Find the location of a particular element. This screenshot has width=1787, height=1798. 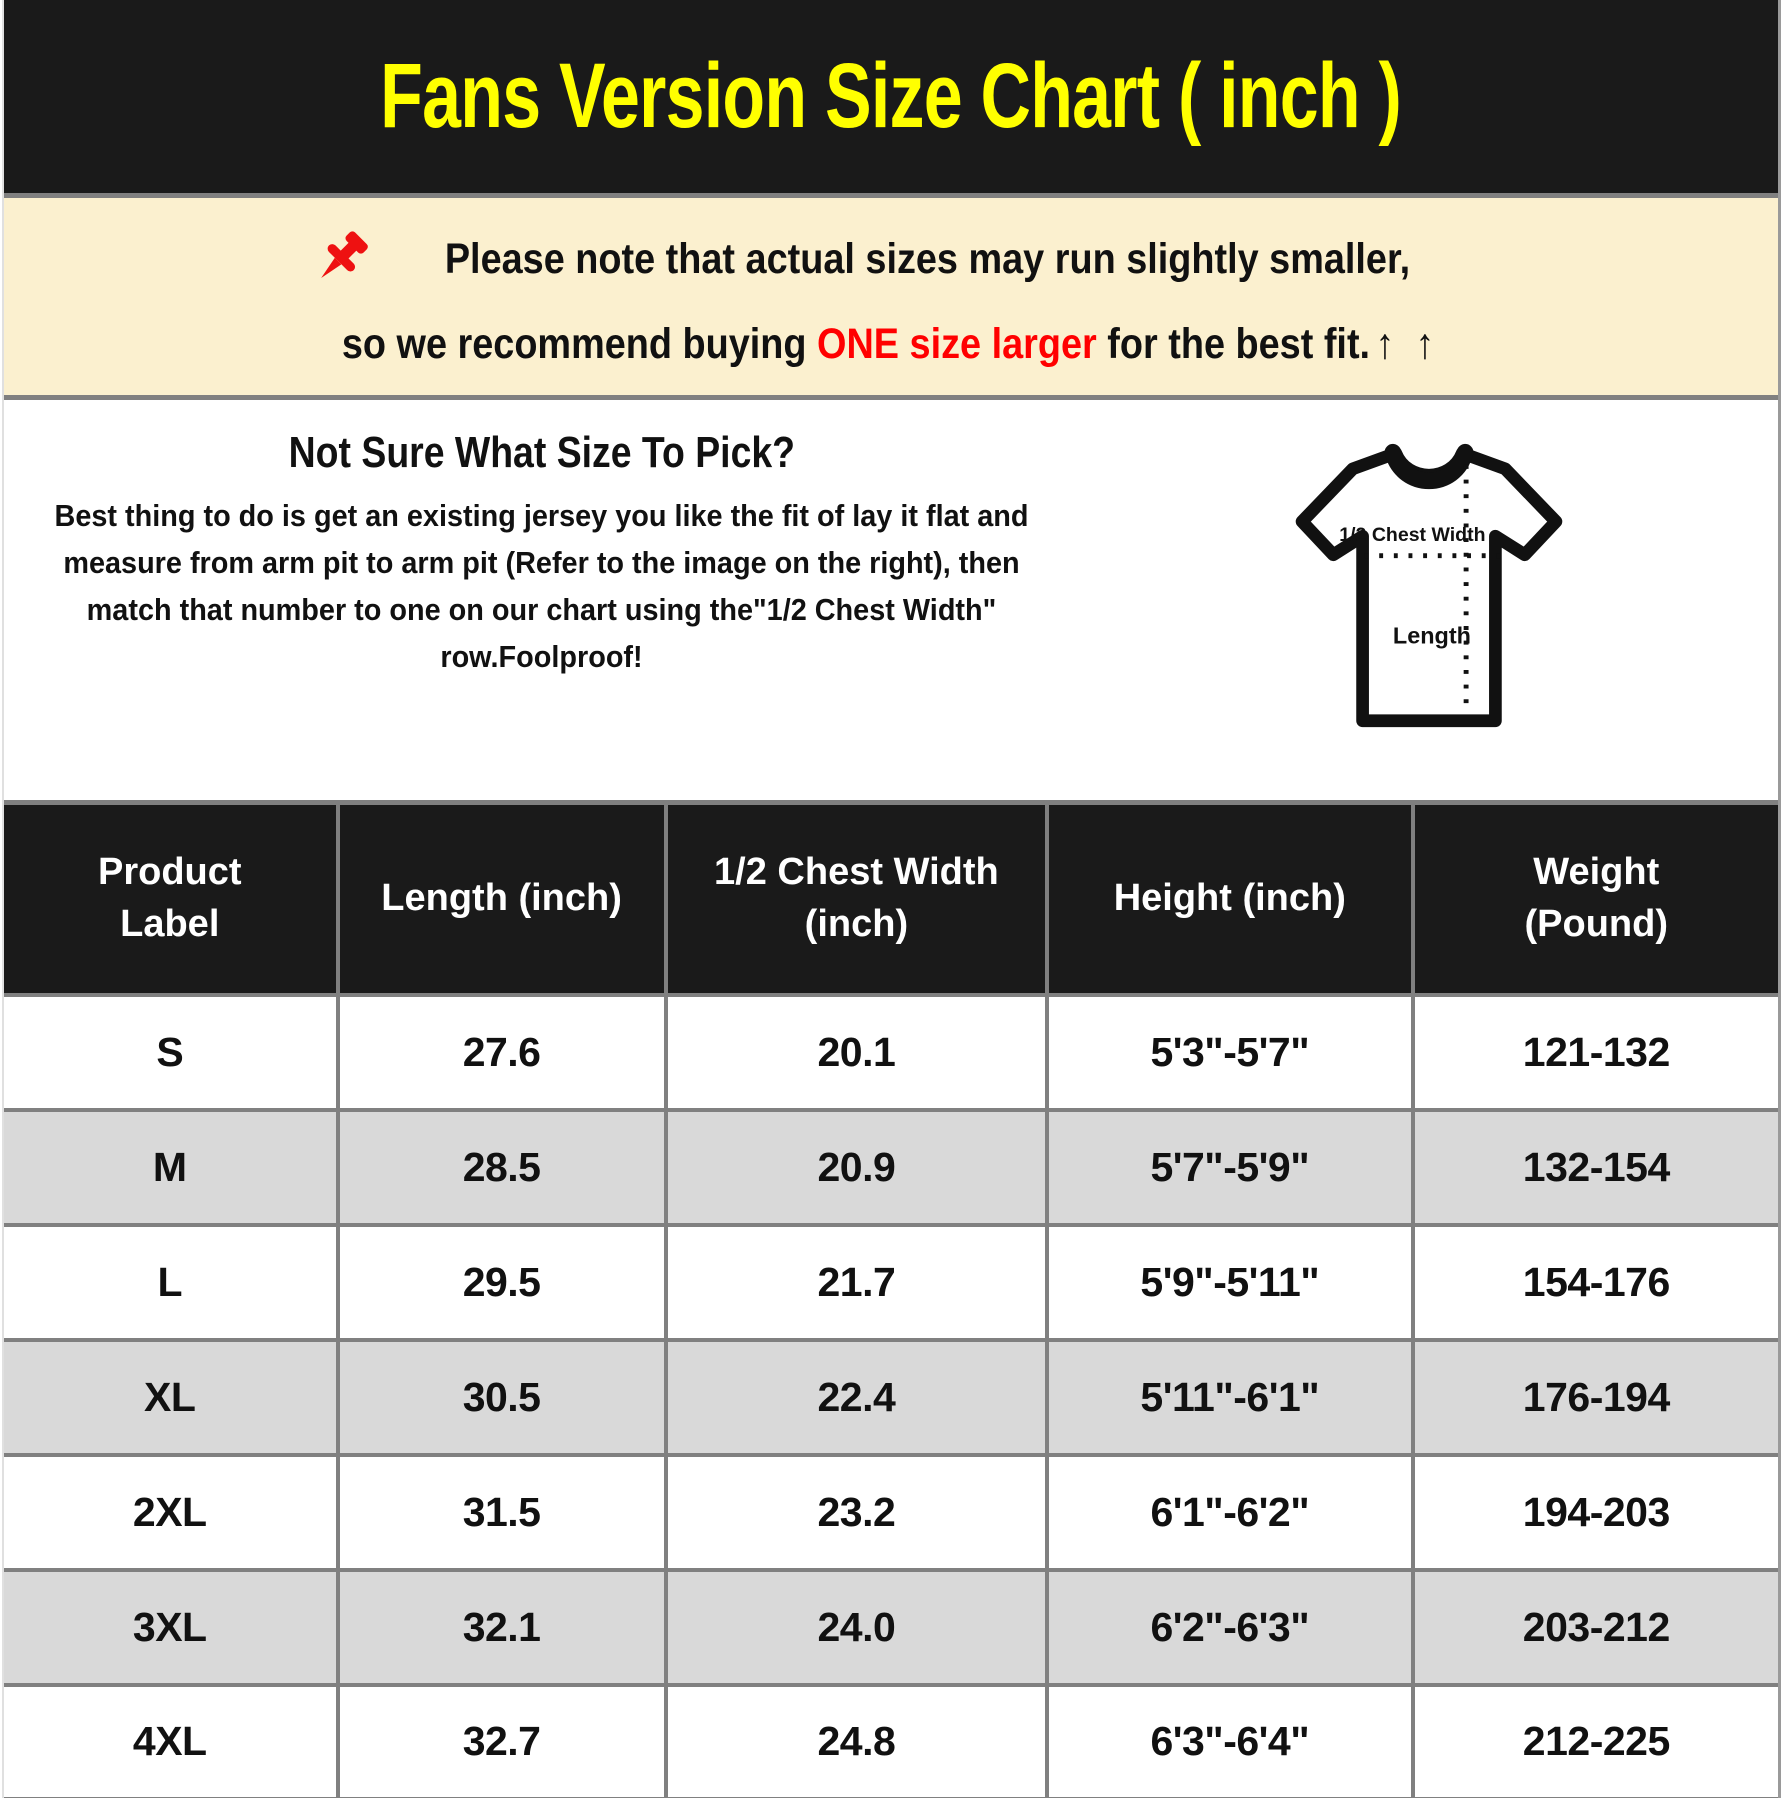

weight-cell: 203-212 is located at coordinates (1594, 1627).